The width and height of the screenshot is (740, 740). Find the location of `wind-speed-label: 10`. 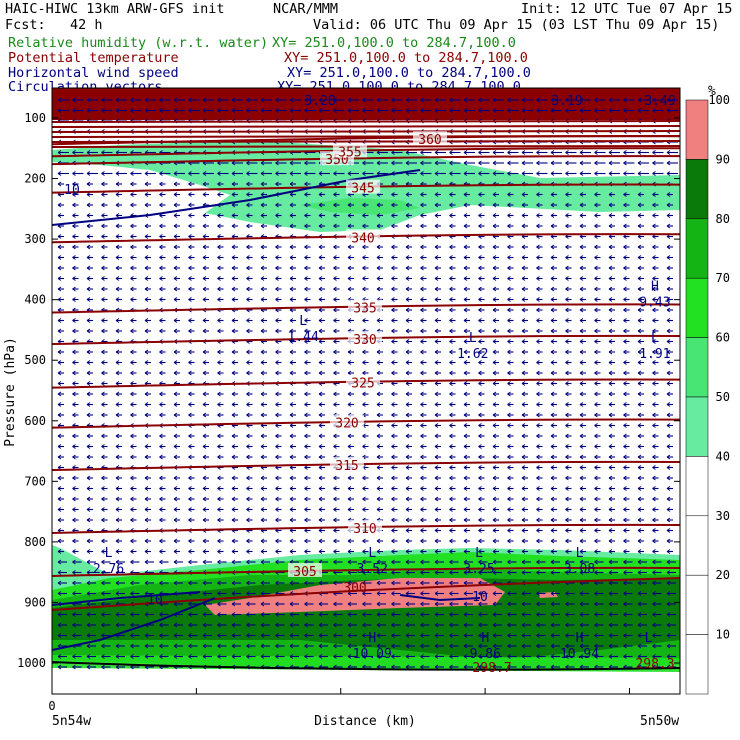

wind-speed-label: 10 is located at coordinates (480, 597).